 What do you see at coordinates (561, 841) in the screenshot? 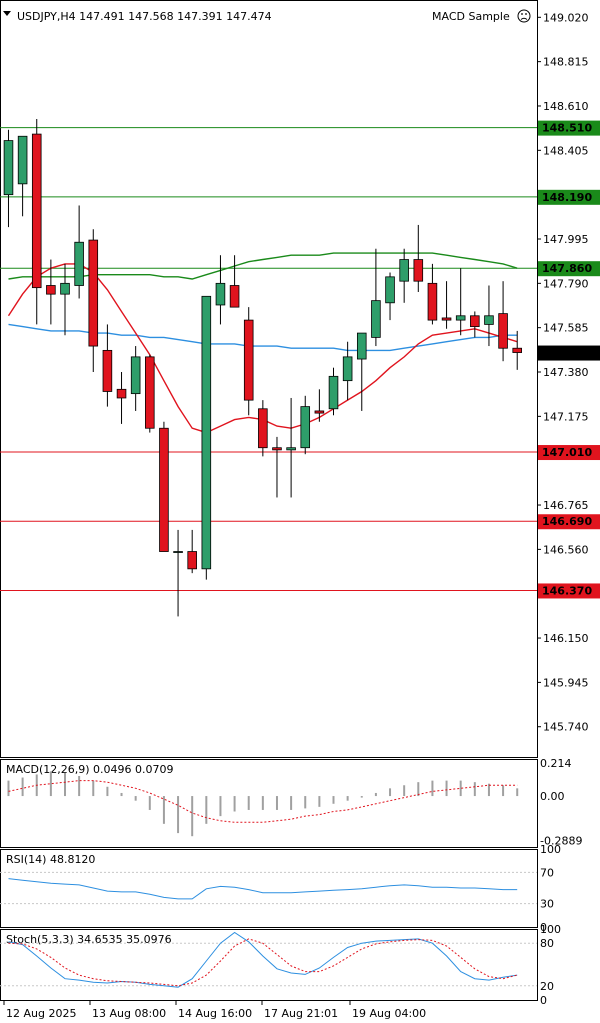
I see `macd-panel-tick-label: -0.2889` at bounding box center [561, 841].